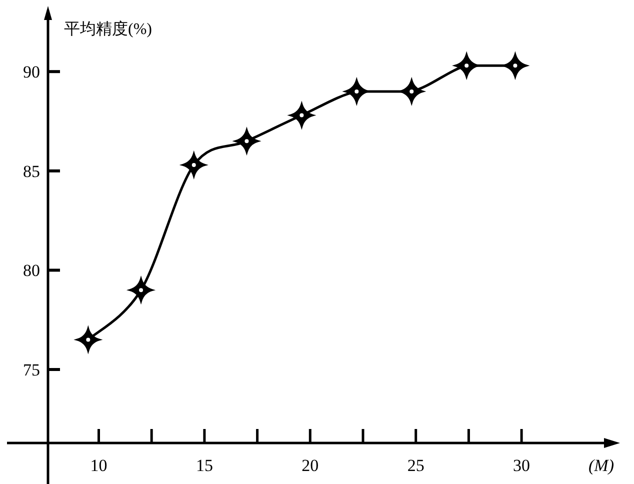 Image resolution: width=634 pixels, height=484 pixels. I want to click on y-tick-label: 85, so click(31, 171).